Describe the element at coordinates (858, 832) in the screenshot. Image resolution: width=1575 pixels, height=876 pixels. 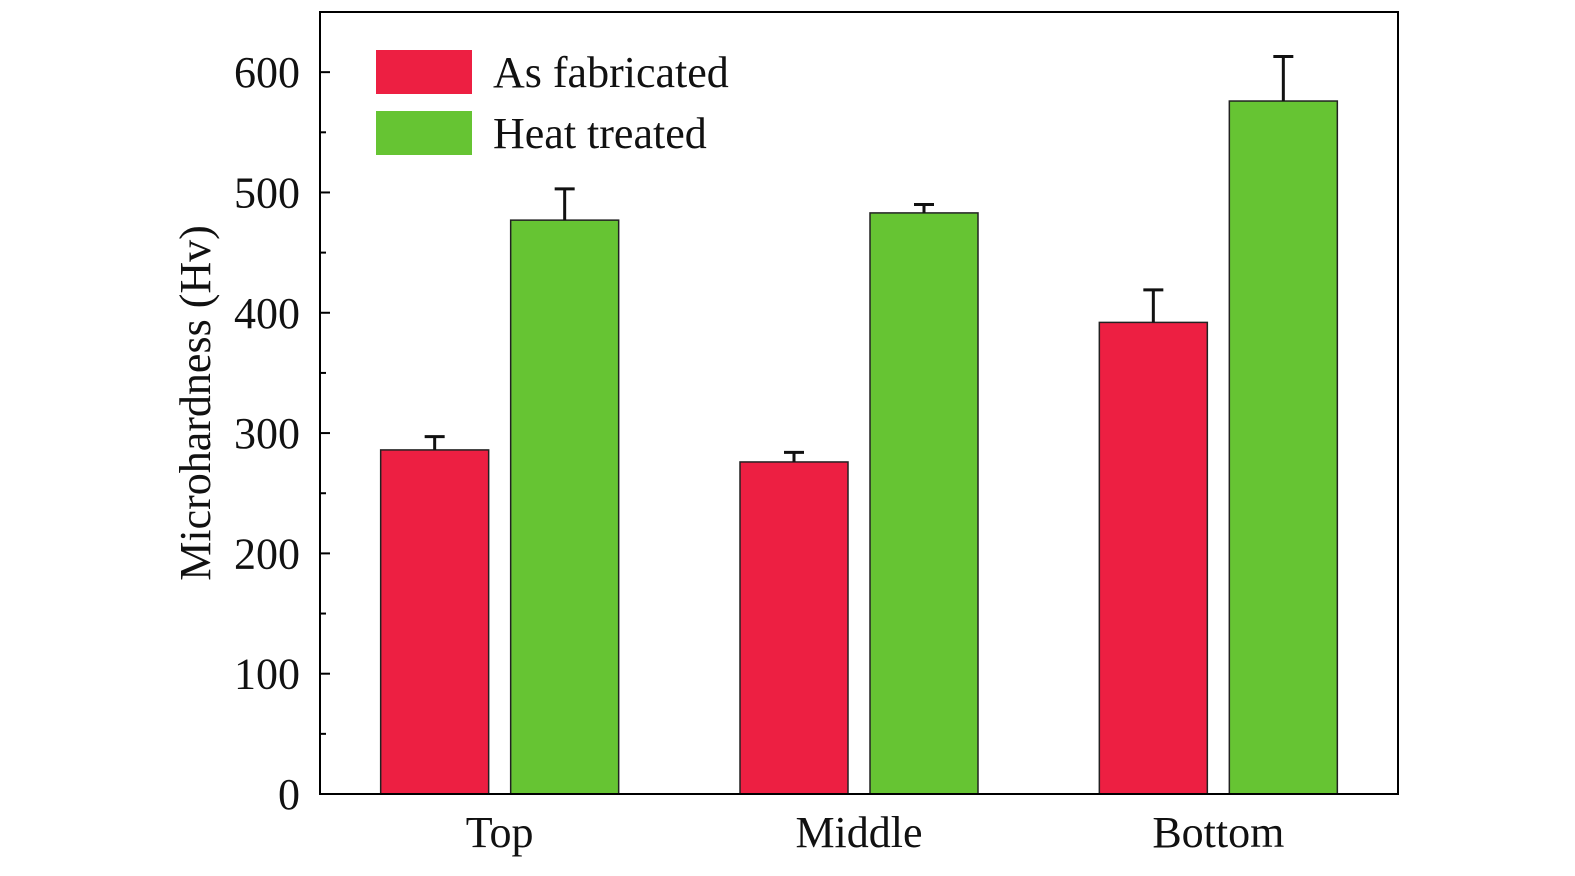
I see `x-tick-label-middle: Middle` at that location.